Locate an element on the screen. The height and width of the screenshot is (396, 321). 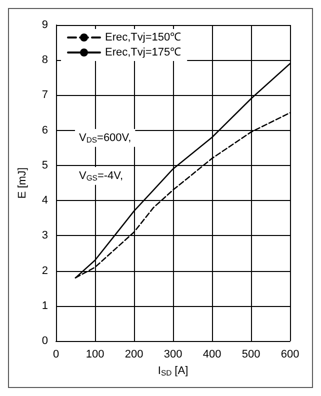
y-tick-label: 3 is located at coordinates (45, 236).